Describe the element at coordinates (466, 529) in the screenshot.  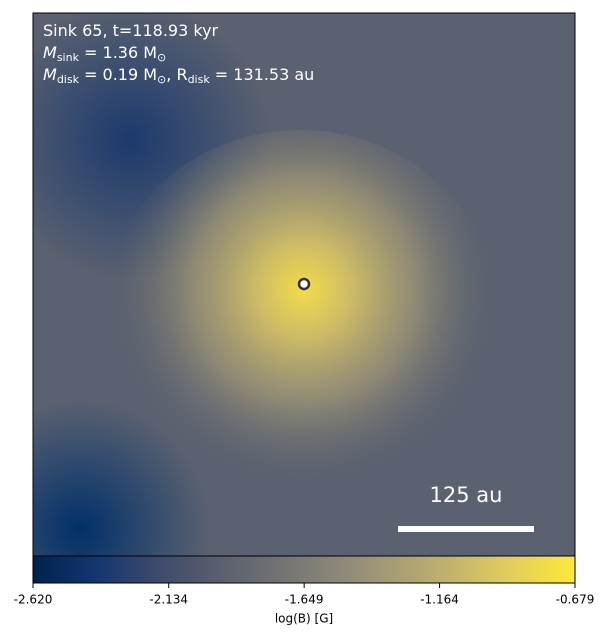
I see `scale-bar` at that location.